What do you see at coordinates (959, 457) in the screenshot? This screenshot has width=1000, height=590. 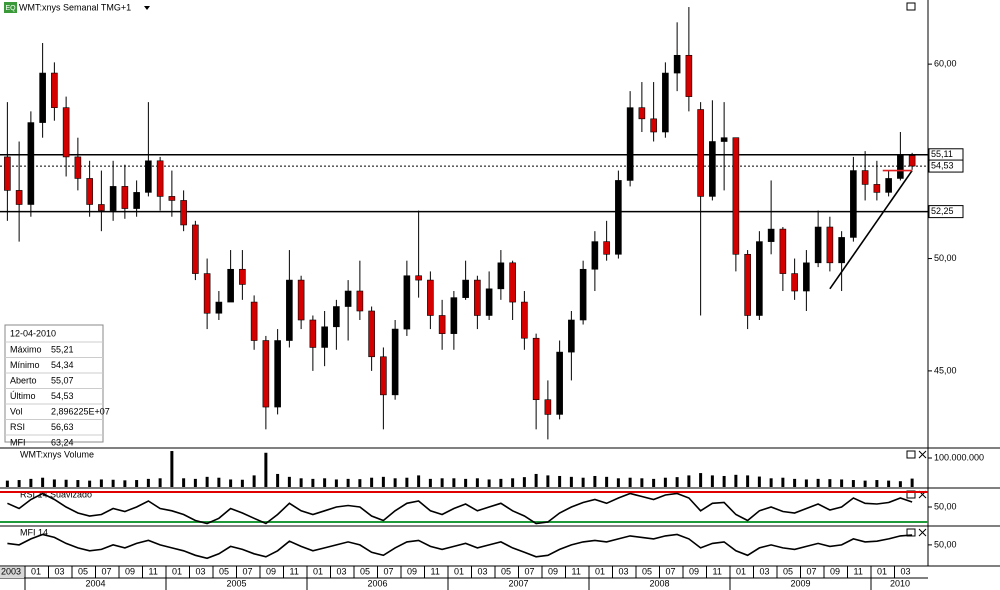 I see `y-tick-label: 100.000.000` at bounding box center [959, 457].